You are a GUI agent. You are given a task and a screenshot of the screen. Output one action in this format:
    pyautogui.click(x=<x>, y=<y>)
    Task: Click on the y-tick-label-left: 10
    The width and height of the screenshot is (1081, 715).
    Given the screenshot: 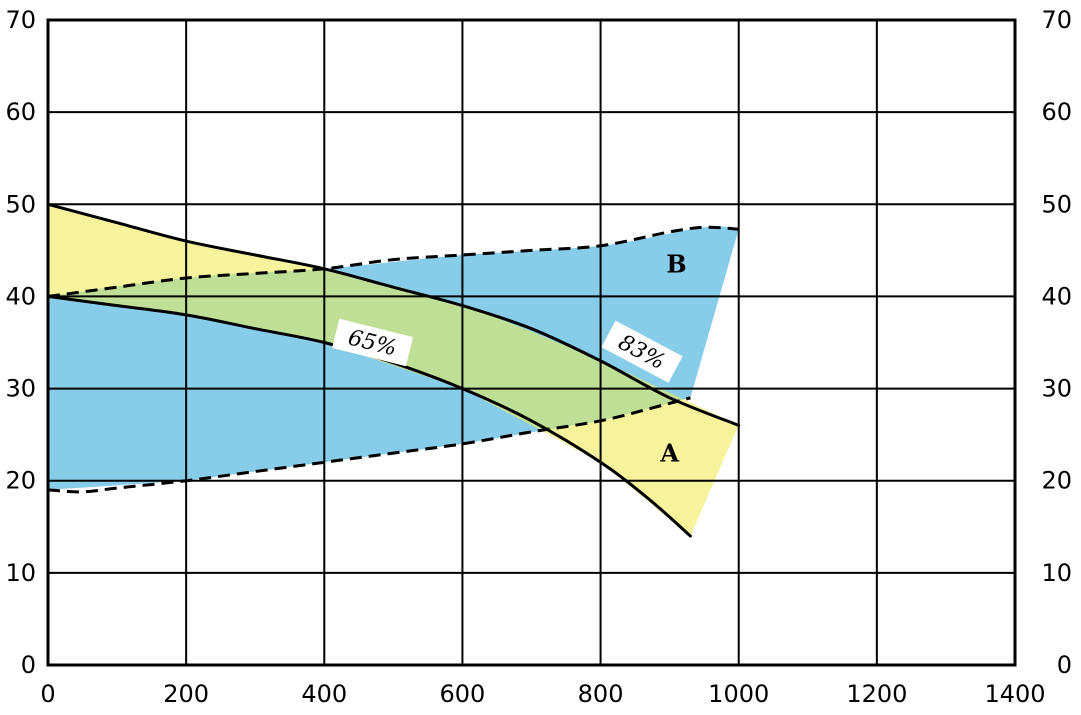 What is the action you would take?
    pyautogui.click(x=20, y=573)
    